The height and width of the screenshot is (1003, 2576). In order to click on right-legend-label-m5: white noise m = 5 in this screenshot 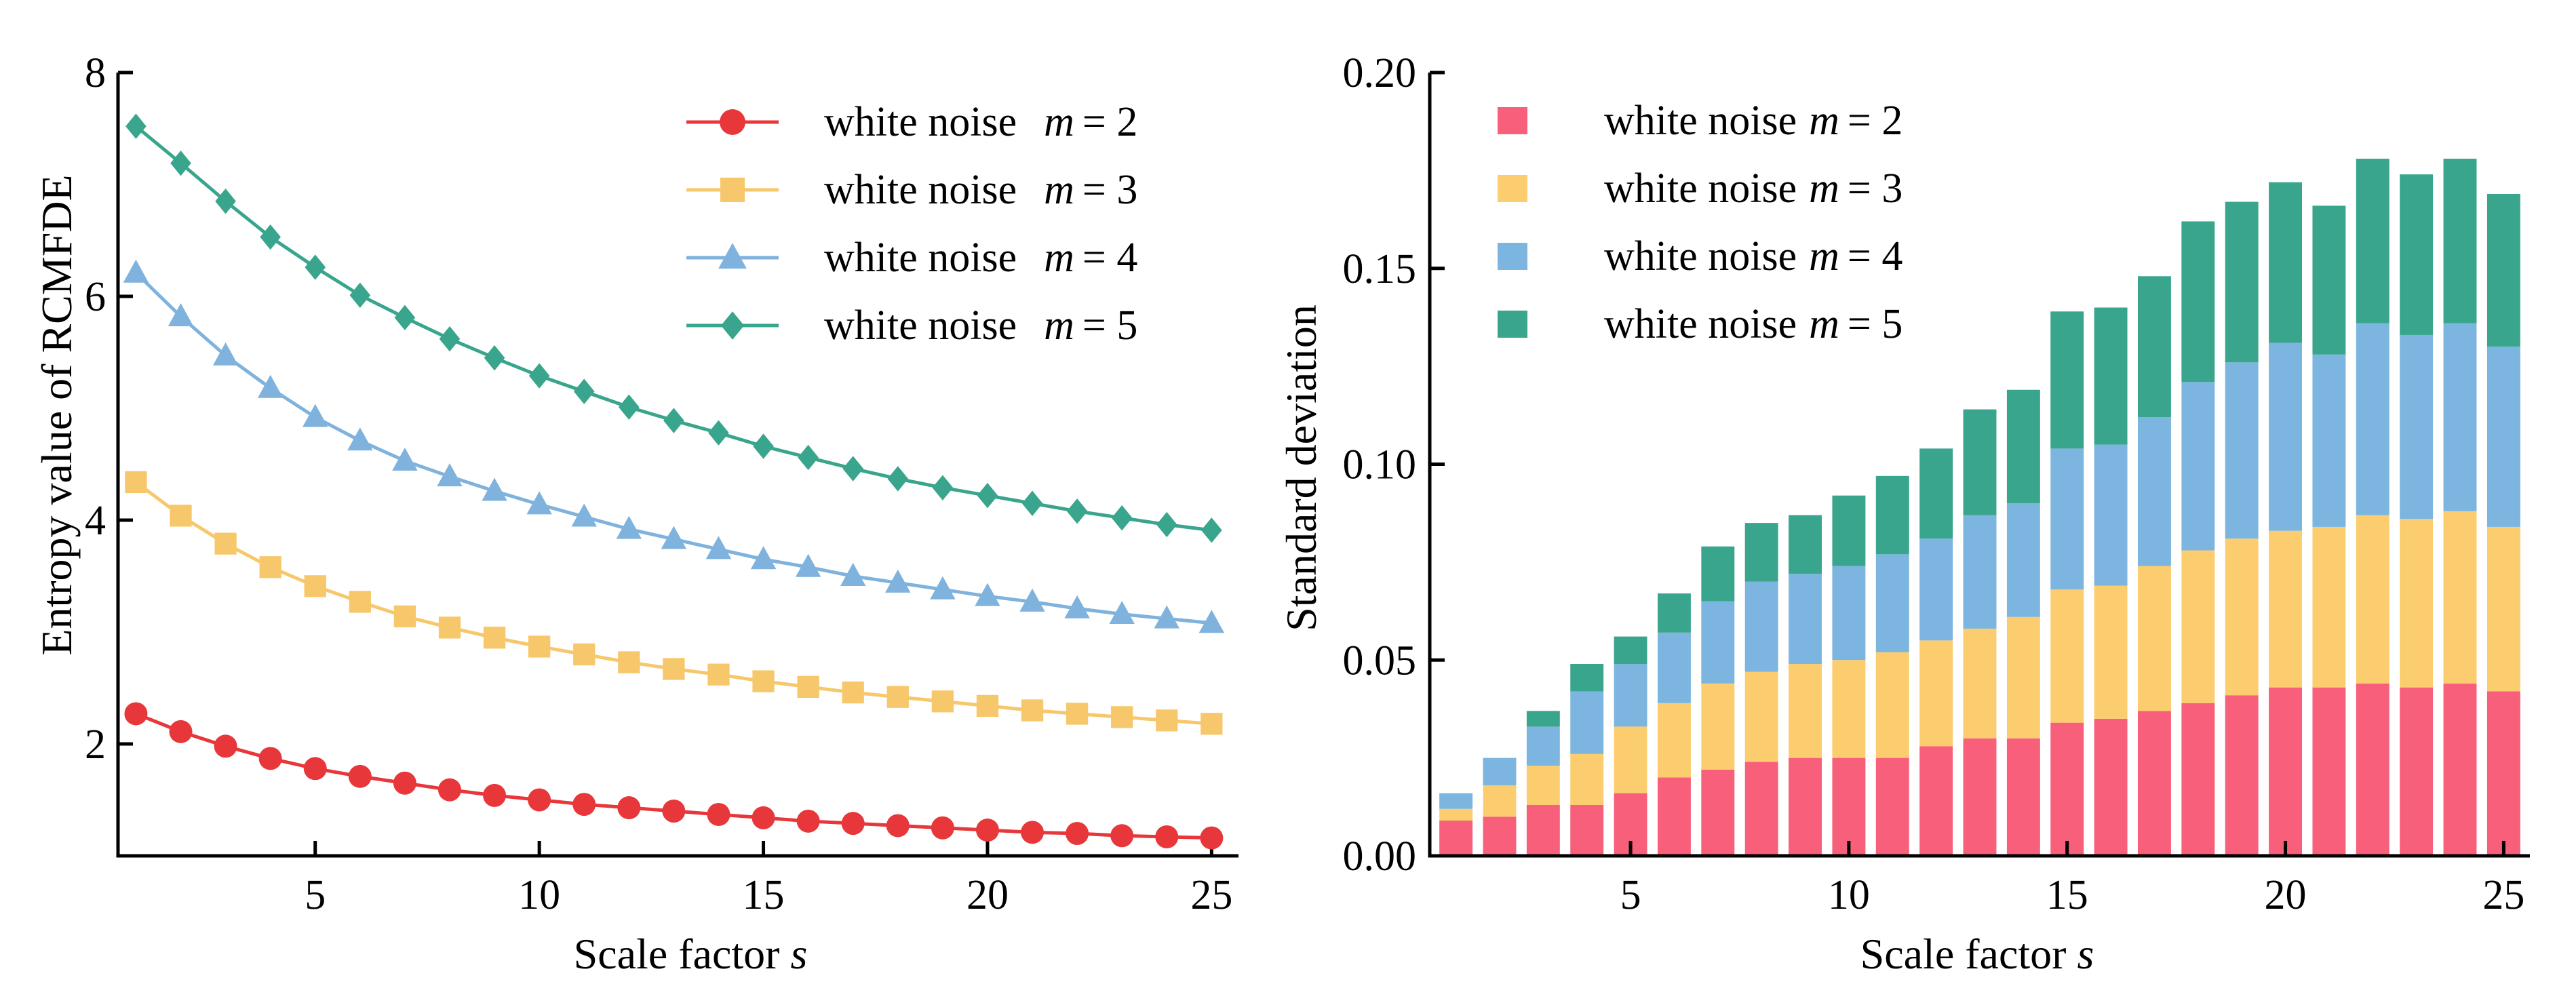, I will do `click(1753, 324)`.